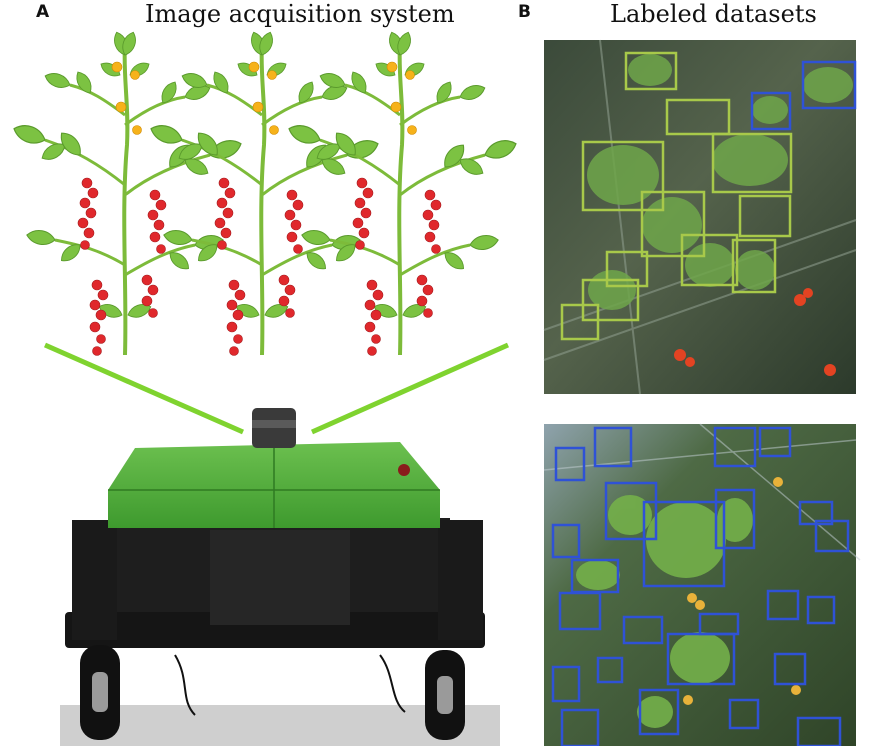 The image size is (876, 746). What do you see at coordinates (676, 196) in the screenshot?
I see `disease-bounding-boxes` at bounding box center [676, 196].